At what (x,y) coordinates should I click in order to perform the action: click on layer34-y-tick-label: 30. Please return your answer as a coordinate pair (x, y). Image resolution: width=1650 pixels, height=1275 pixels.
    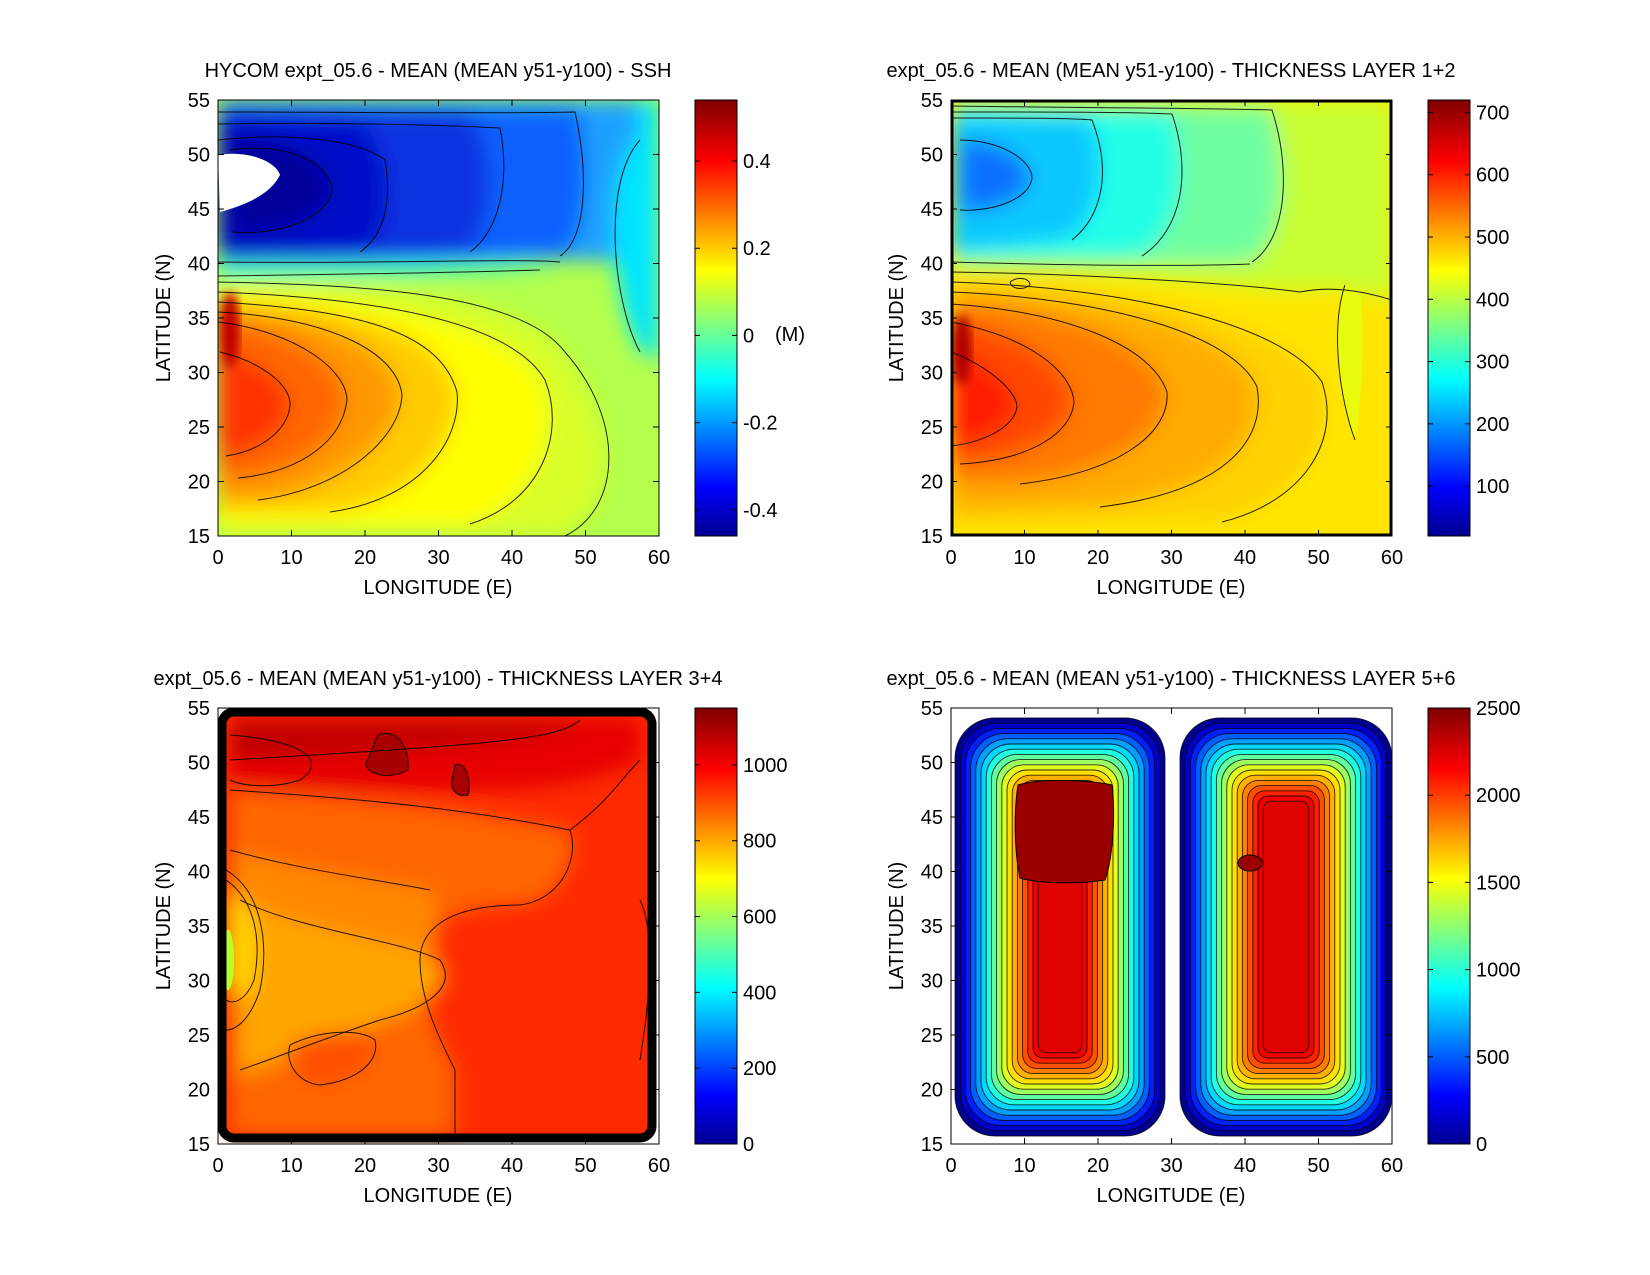
    Looking at the image, I should click on (199, 982).